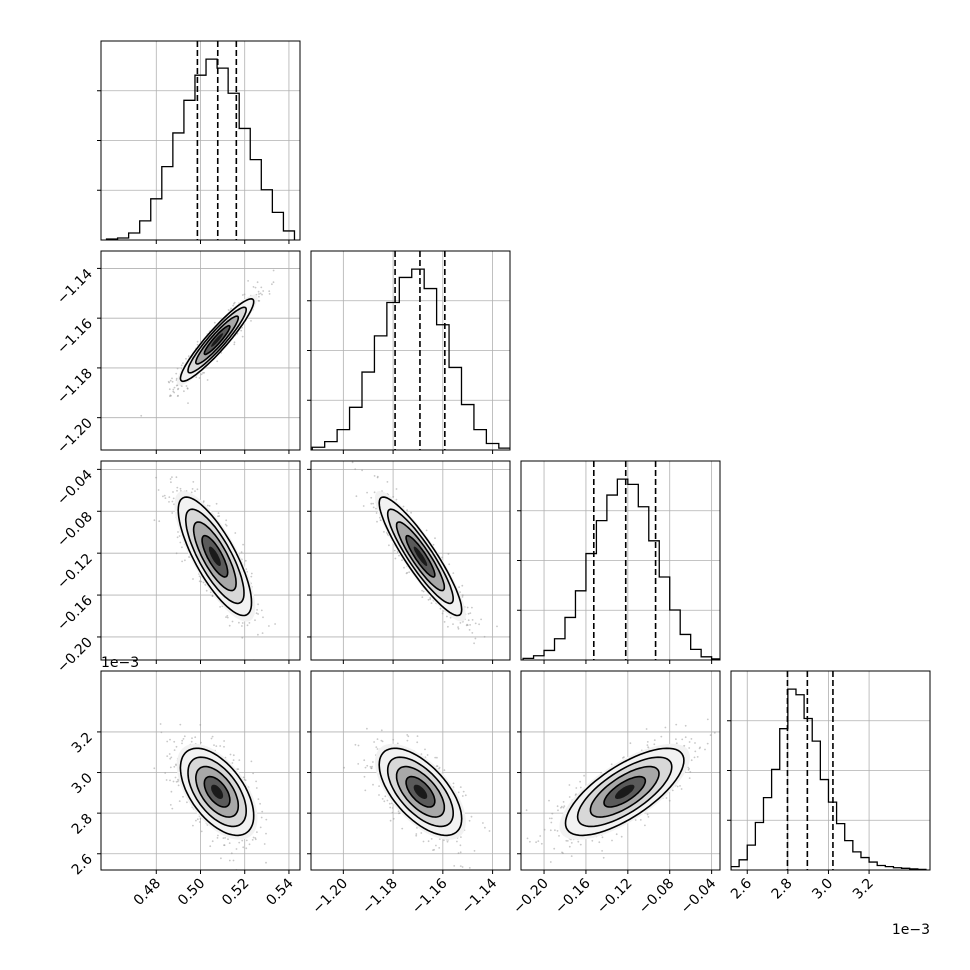 The width and height of the screenshot is (970, 970). What do you see at coordinates (741, 888) in the screenshot?
I see `x-tick-label: 2.6` at bounding box center [741, 888].